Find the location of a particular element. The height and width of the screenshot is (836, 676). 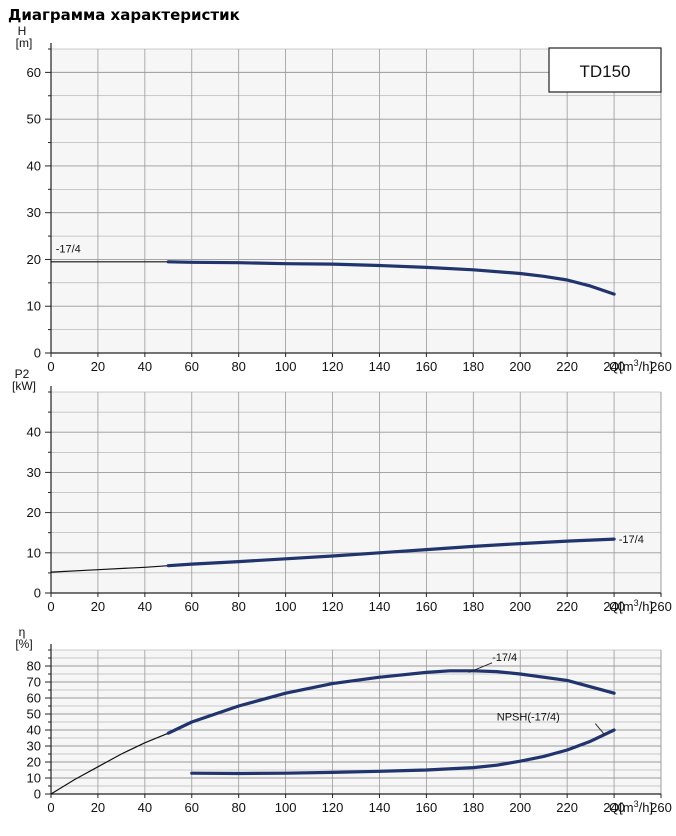

page-title: Диаграмма характеристик is located at coordinates (124, 15).